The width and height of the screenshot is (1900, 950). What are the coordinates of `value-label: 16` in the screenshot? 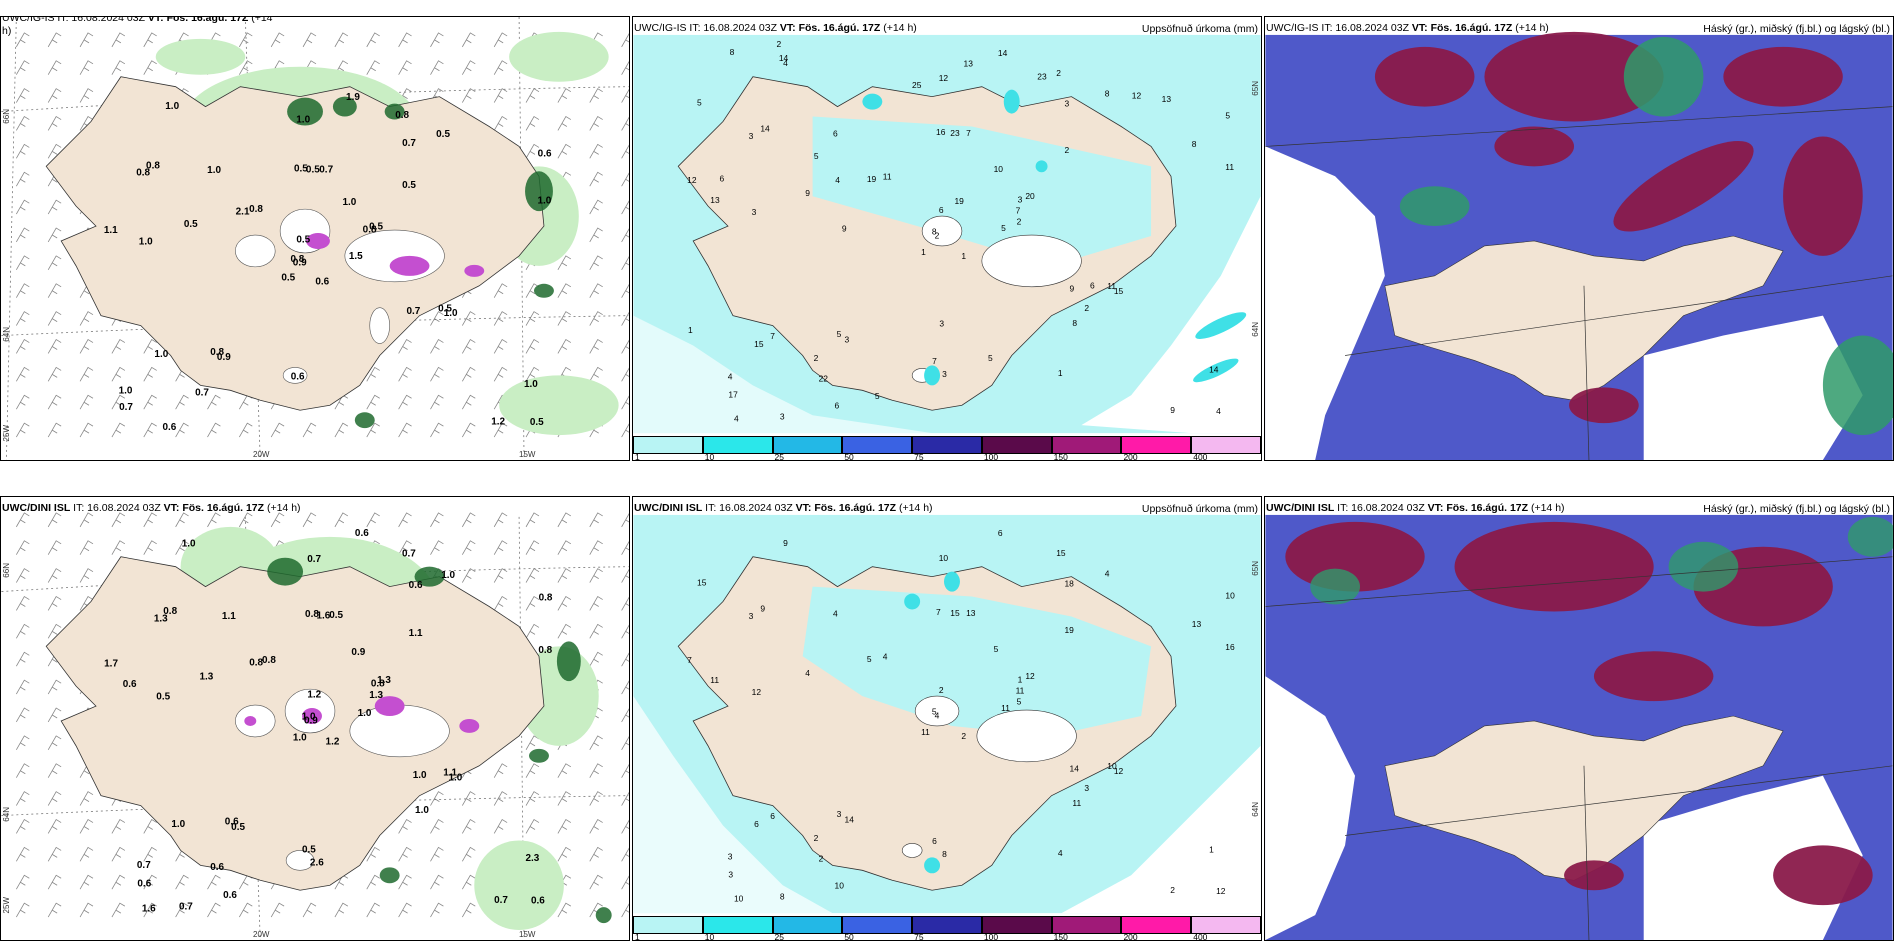 It's located at (941, 132).